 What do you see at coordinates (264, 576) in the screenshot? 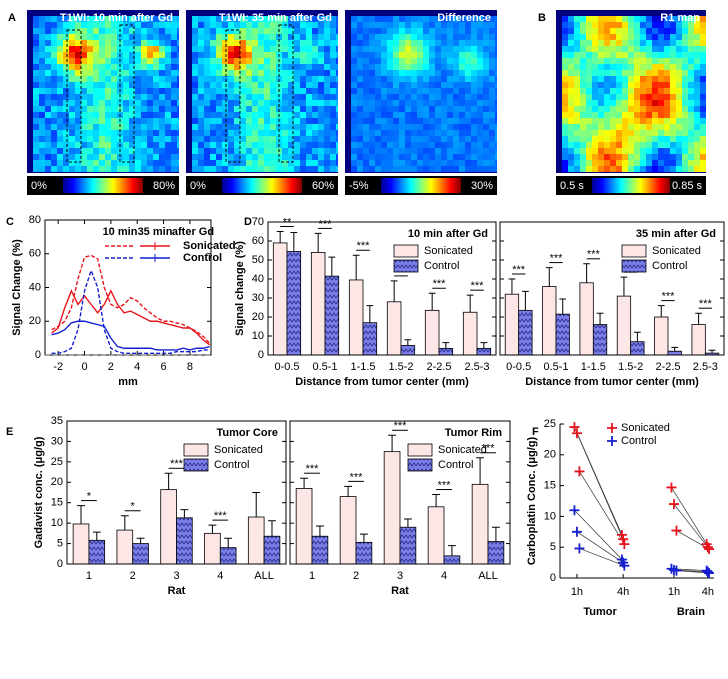
I see `x-tick-label: ALL` at bounding box center [264, 576].